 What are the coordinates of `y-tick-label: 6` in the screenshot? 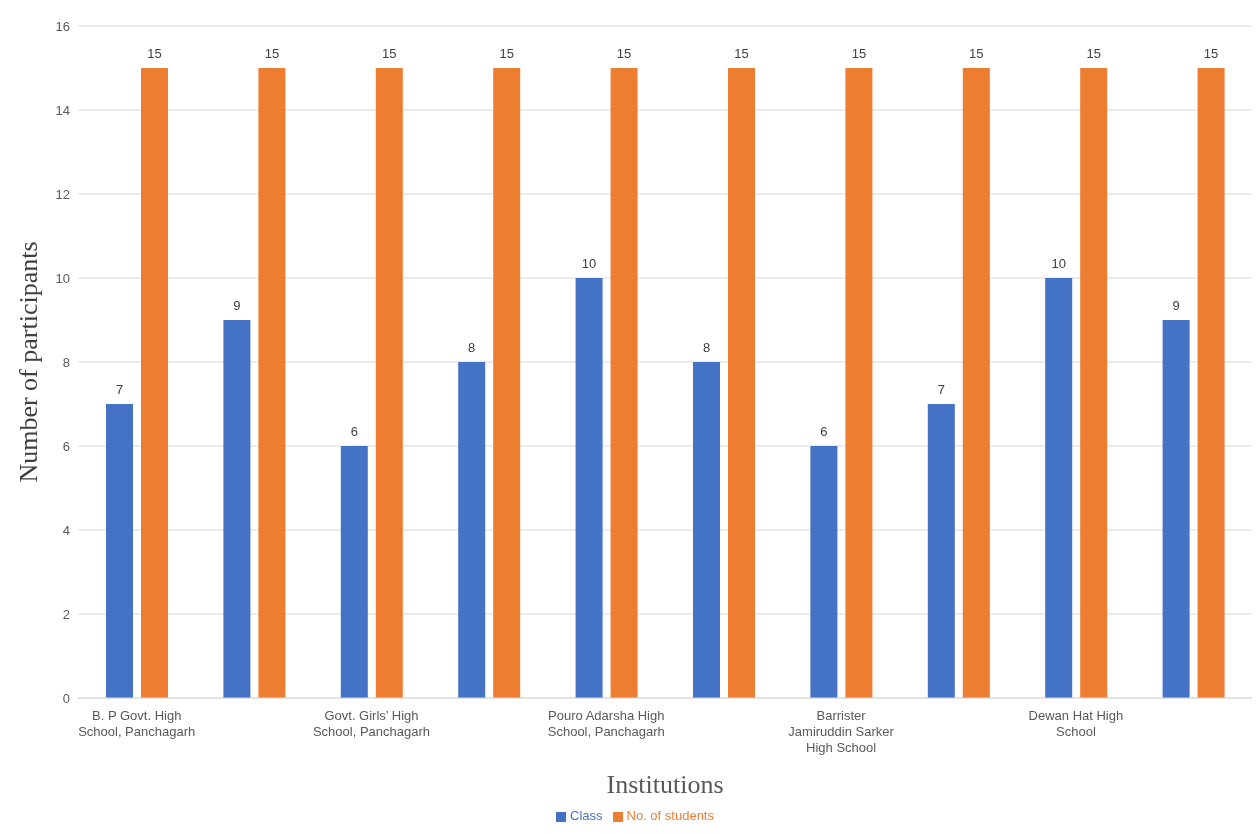 It's located at (66, 446).